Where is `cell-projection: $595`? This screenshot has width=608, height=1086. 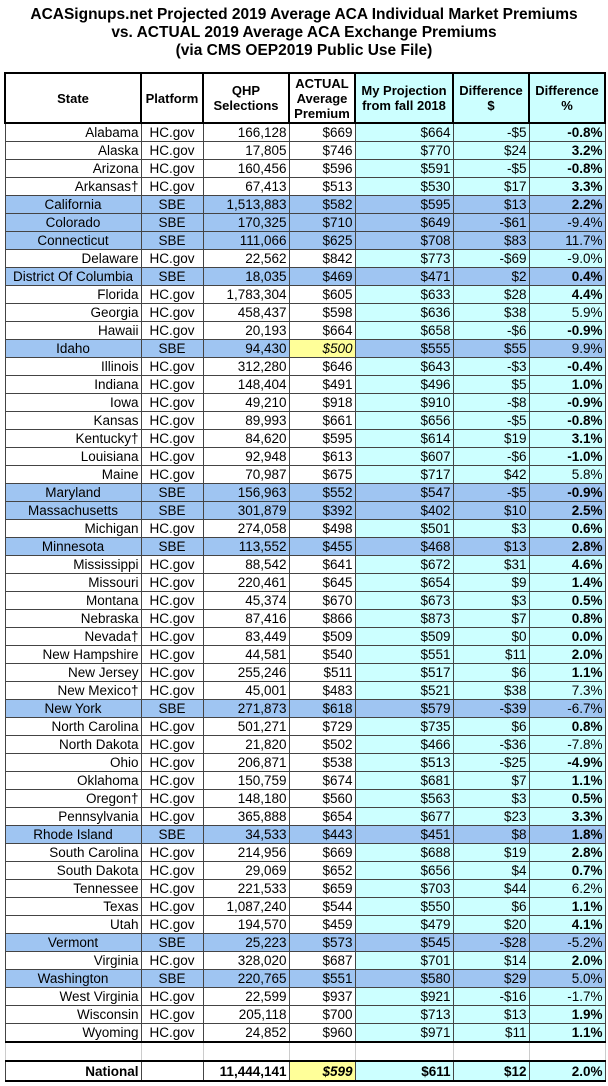 cell-projection: $595 is located at coordinates (404, 204).